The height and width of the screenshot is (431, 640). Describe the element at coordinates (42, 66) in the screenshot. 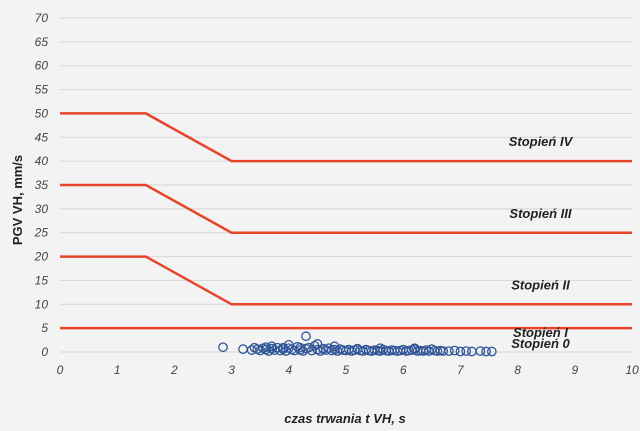

I see `y-tick-label: 60` at that location.